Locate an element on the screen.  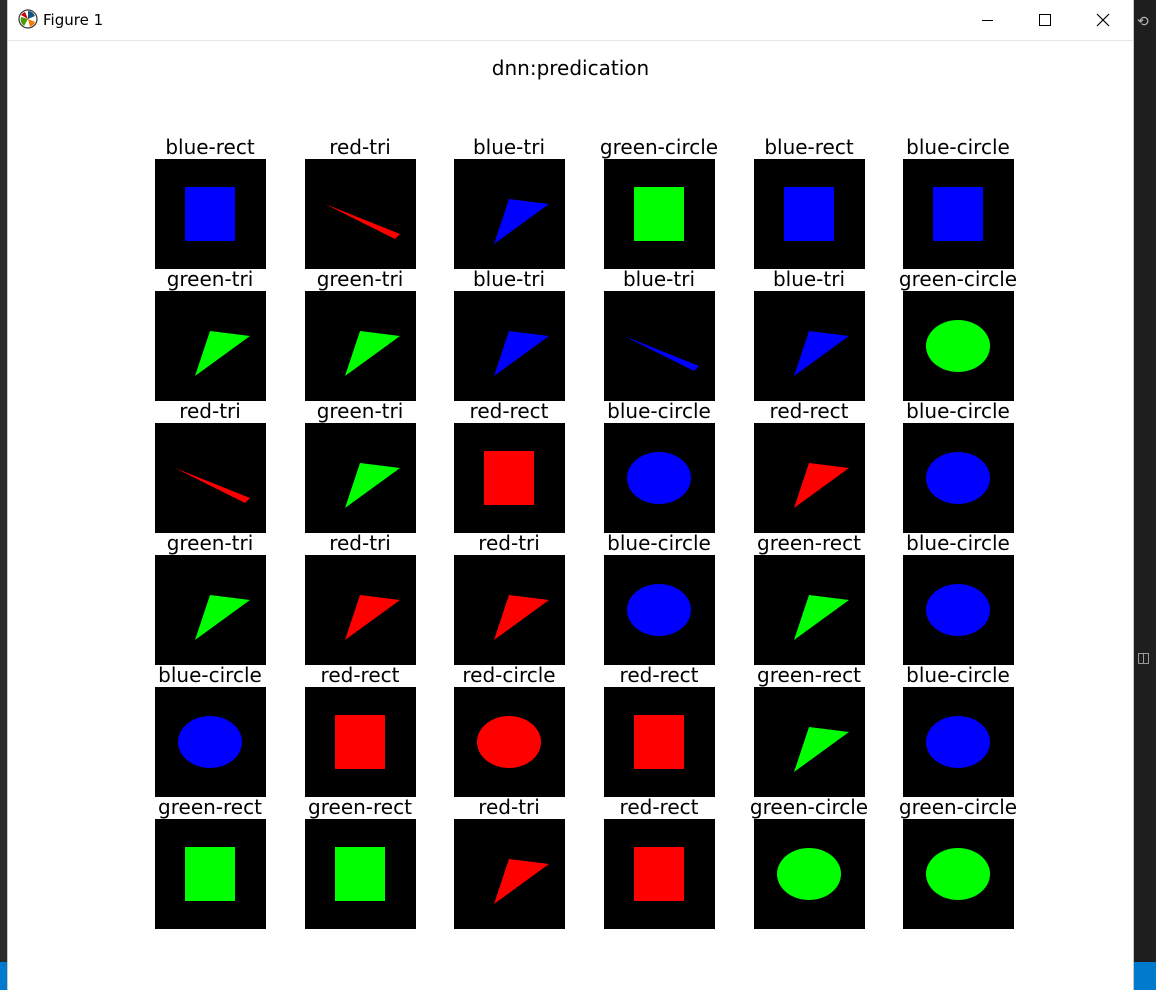
close-icon is located at coordinates (1103, 20).